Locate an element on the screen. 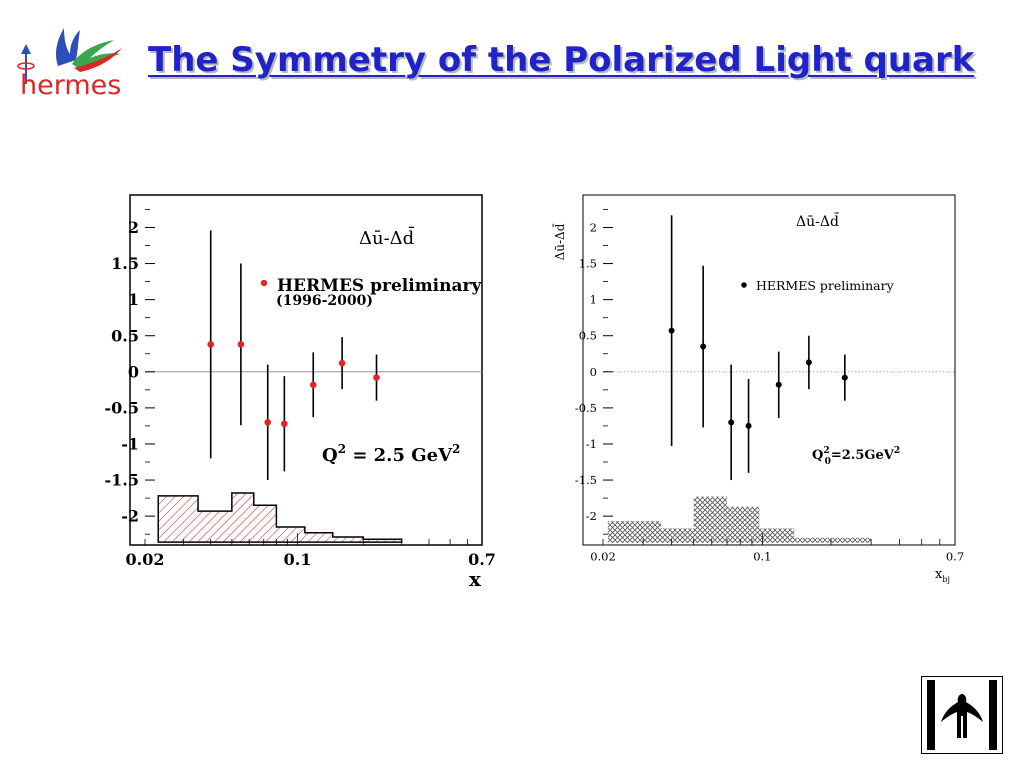 The height and width of the screenshot is (768, 1024). logo-arrow-head is located at coordinates (26, 49).